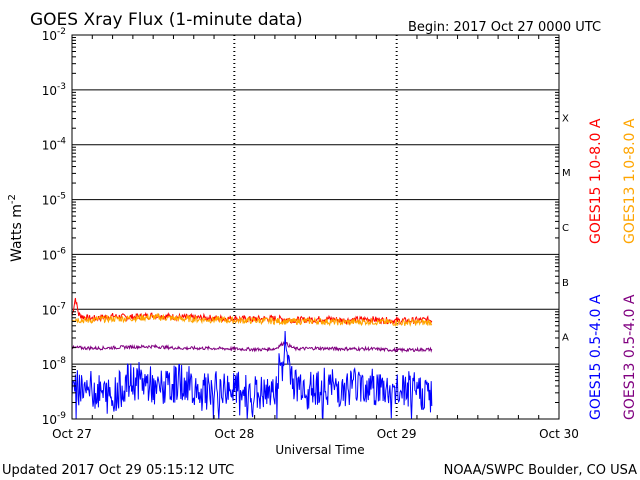 The height and width of the screenshot is (480, 640). Describe the element at coordinates (61, 197) in the screenshot. I see `y-tick-exponent: -5` at that location.